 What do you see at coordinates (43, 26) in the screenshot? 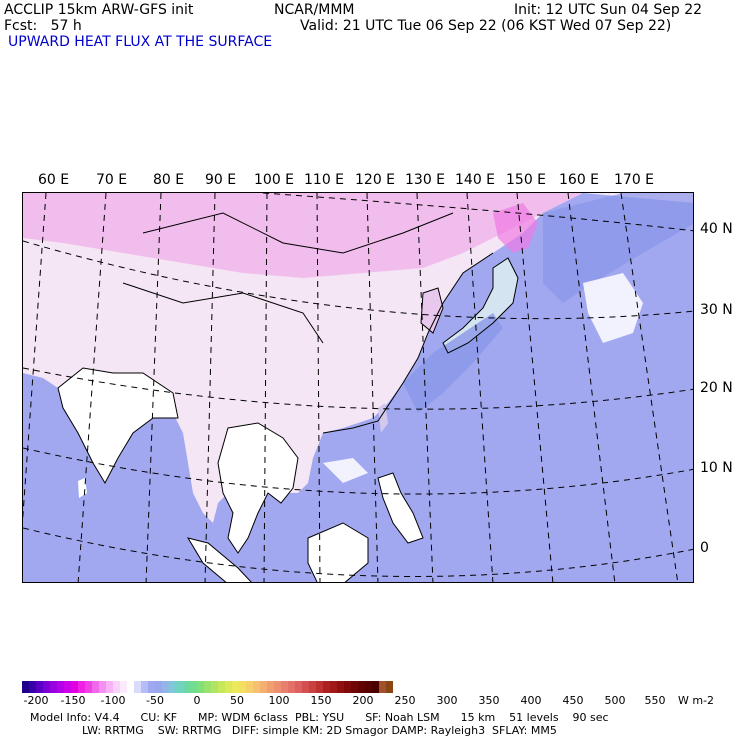
I see `forecast-hour: Fcst: 57 h` at bounding box center [43, 26].